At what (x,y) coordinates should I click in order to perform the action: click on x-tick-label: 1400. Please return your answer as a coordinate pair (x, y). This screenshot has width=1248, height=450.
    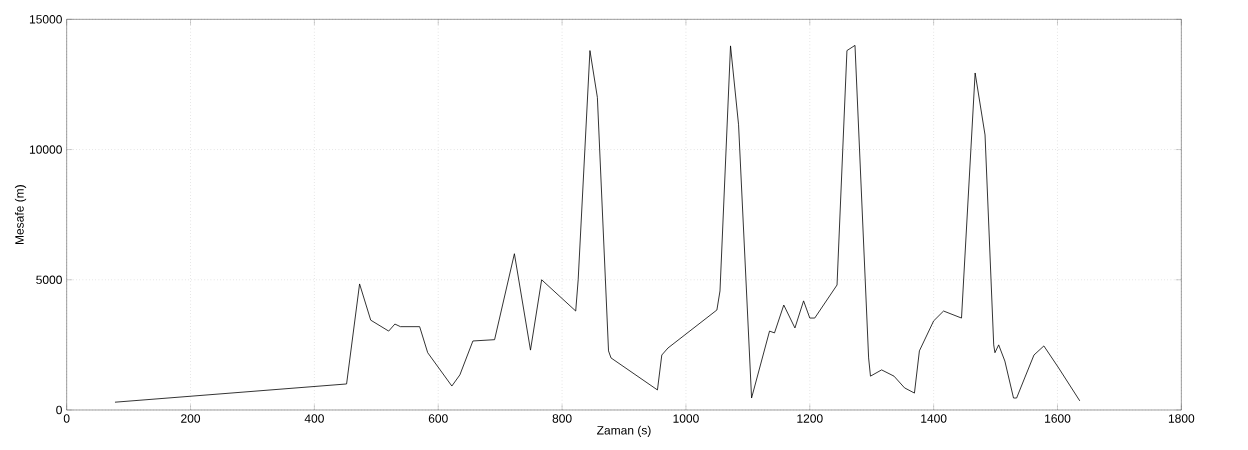
    Looking at the image, I should click on (934, 418).